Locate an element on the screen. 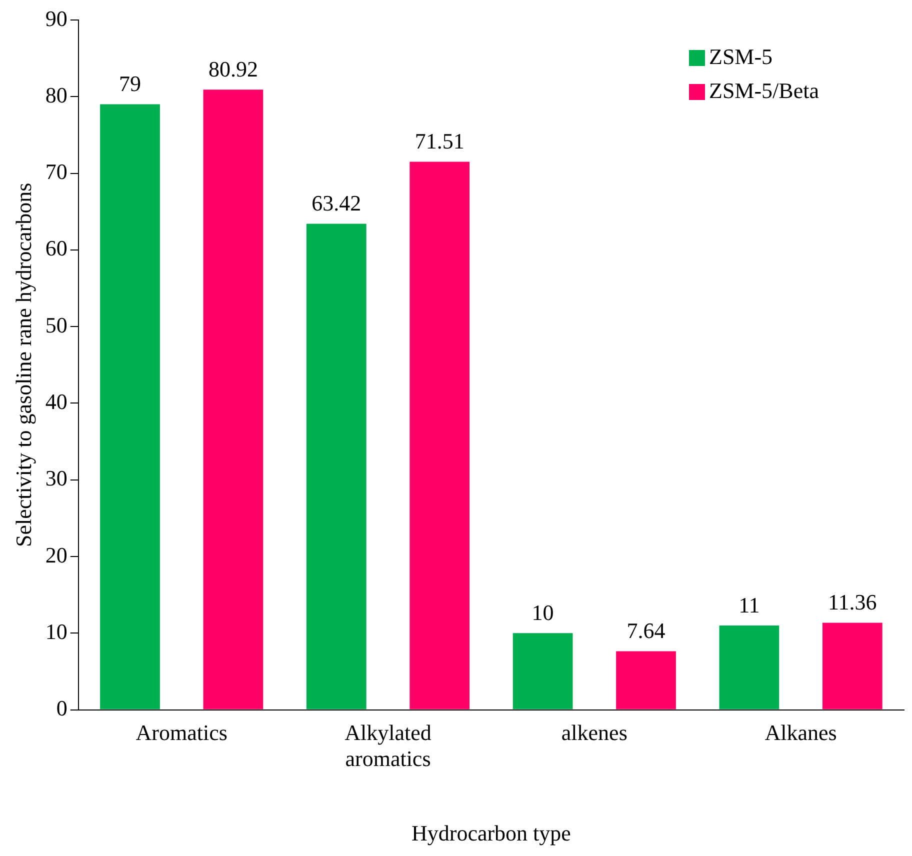  y-tick-label: 50 is located at coordinates (56, 325).